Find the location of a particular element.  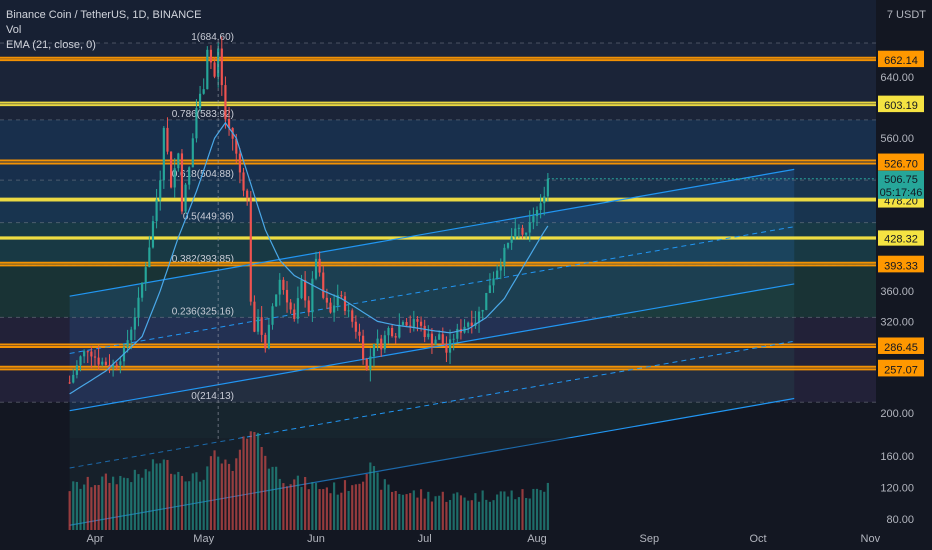

volume-indicator-label: Vol is located at coordinates (14, 30).